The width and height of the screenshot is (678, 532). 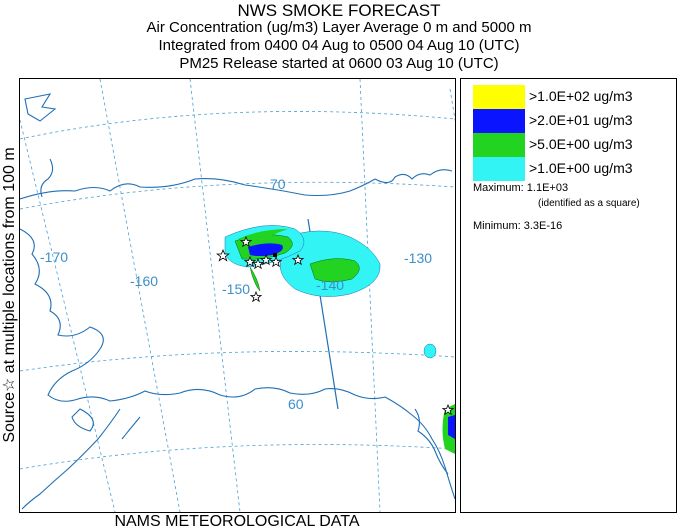 I want to click on maximum-note: (identified as a square), so click(x=589, y=203).